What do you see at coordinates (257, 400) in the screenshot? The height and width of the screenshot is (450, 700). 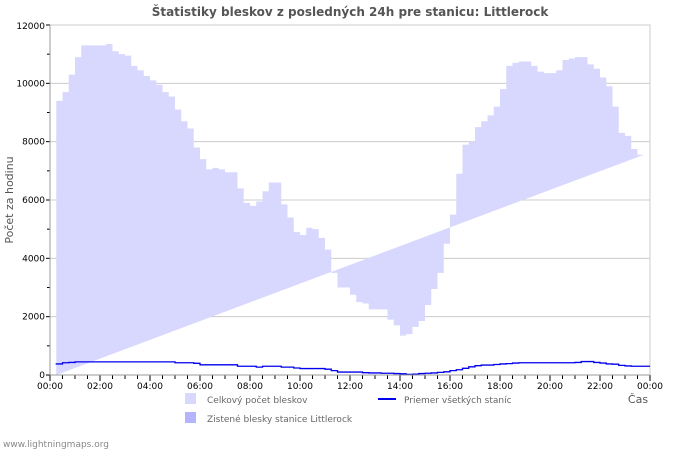 I see `legend-label-total: Celkový počet bleskov` at bounding box center [257, 400].